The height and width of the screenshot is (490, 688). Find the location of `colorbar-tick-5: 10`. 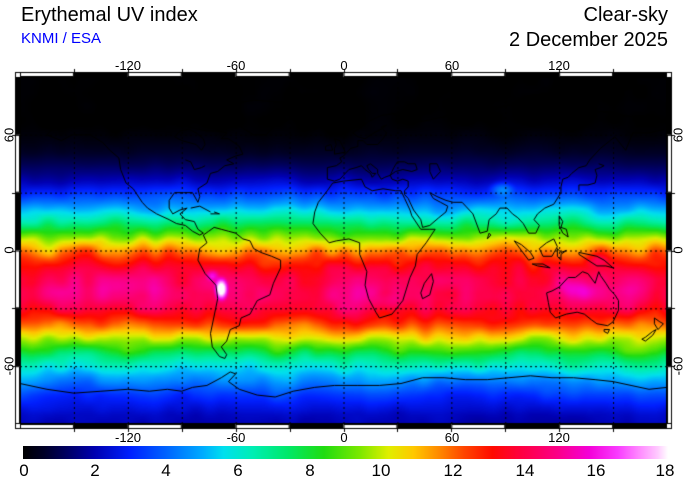

colorbar-tick-5: 10 is located at coordinates (381, 470).